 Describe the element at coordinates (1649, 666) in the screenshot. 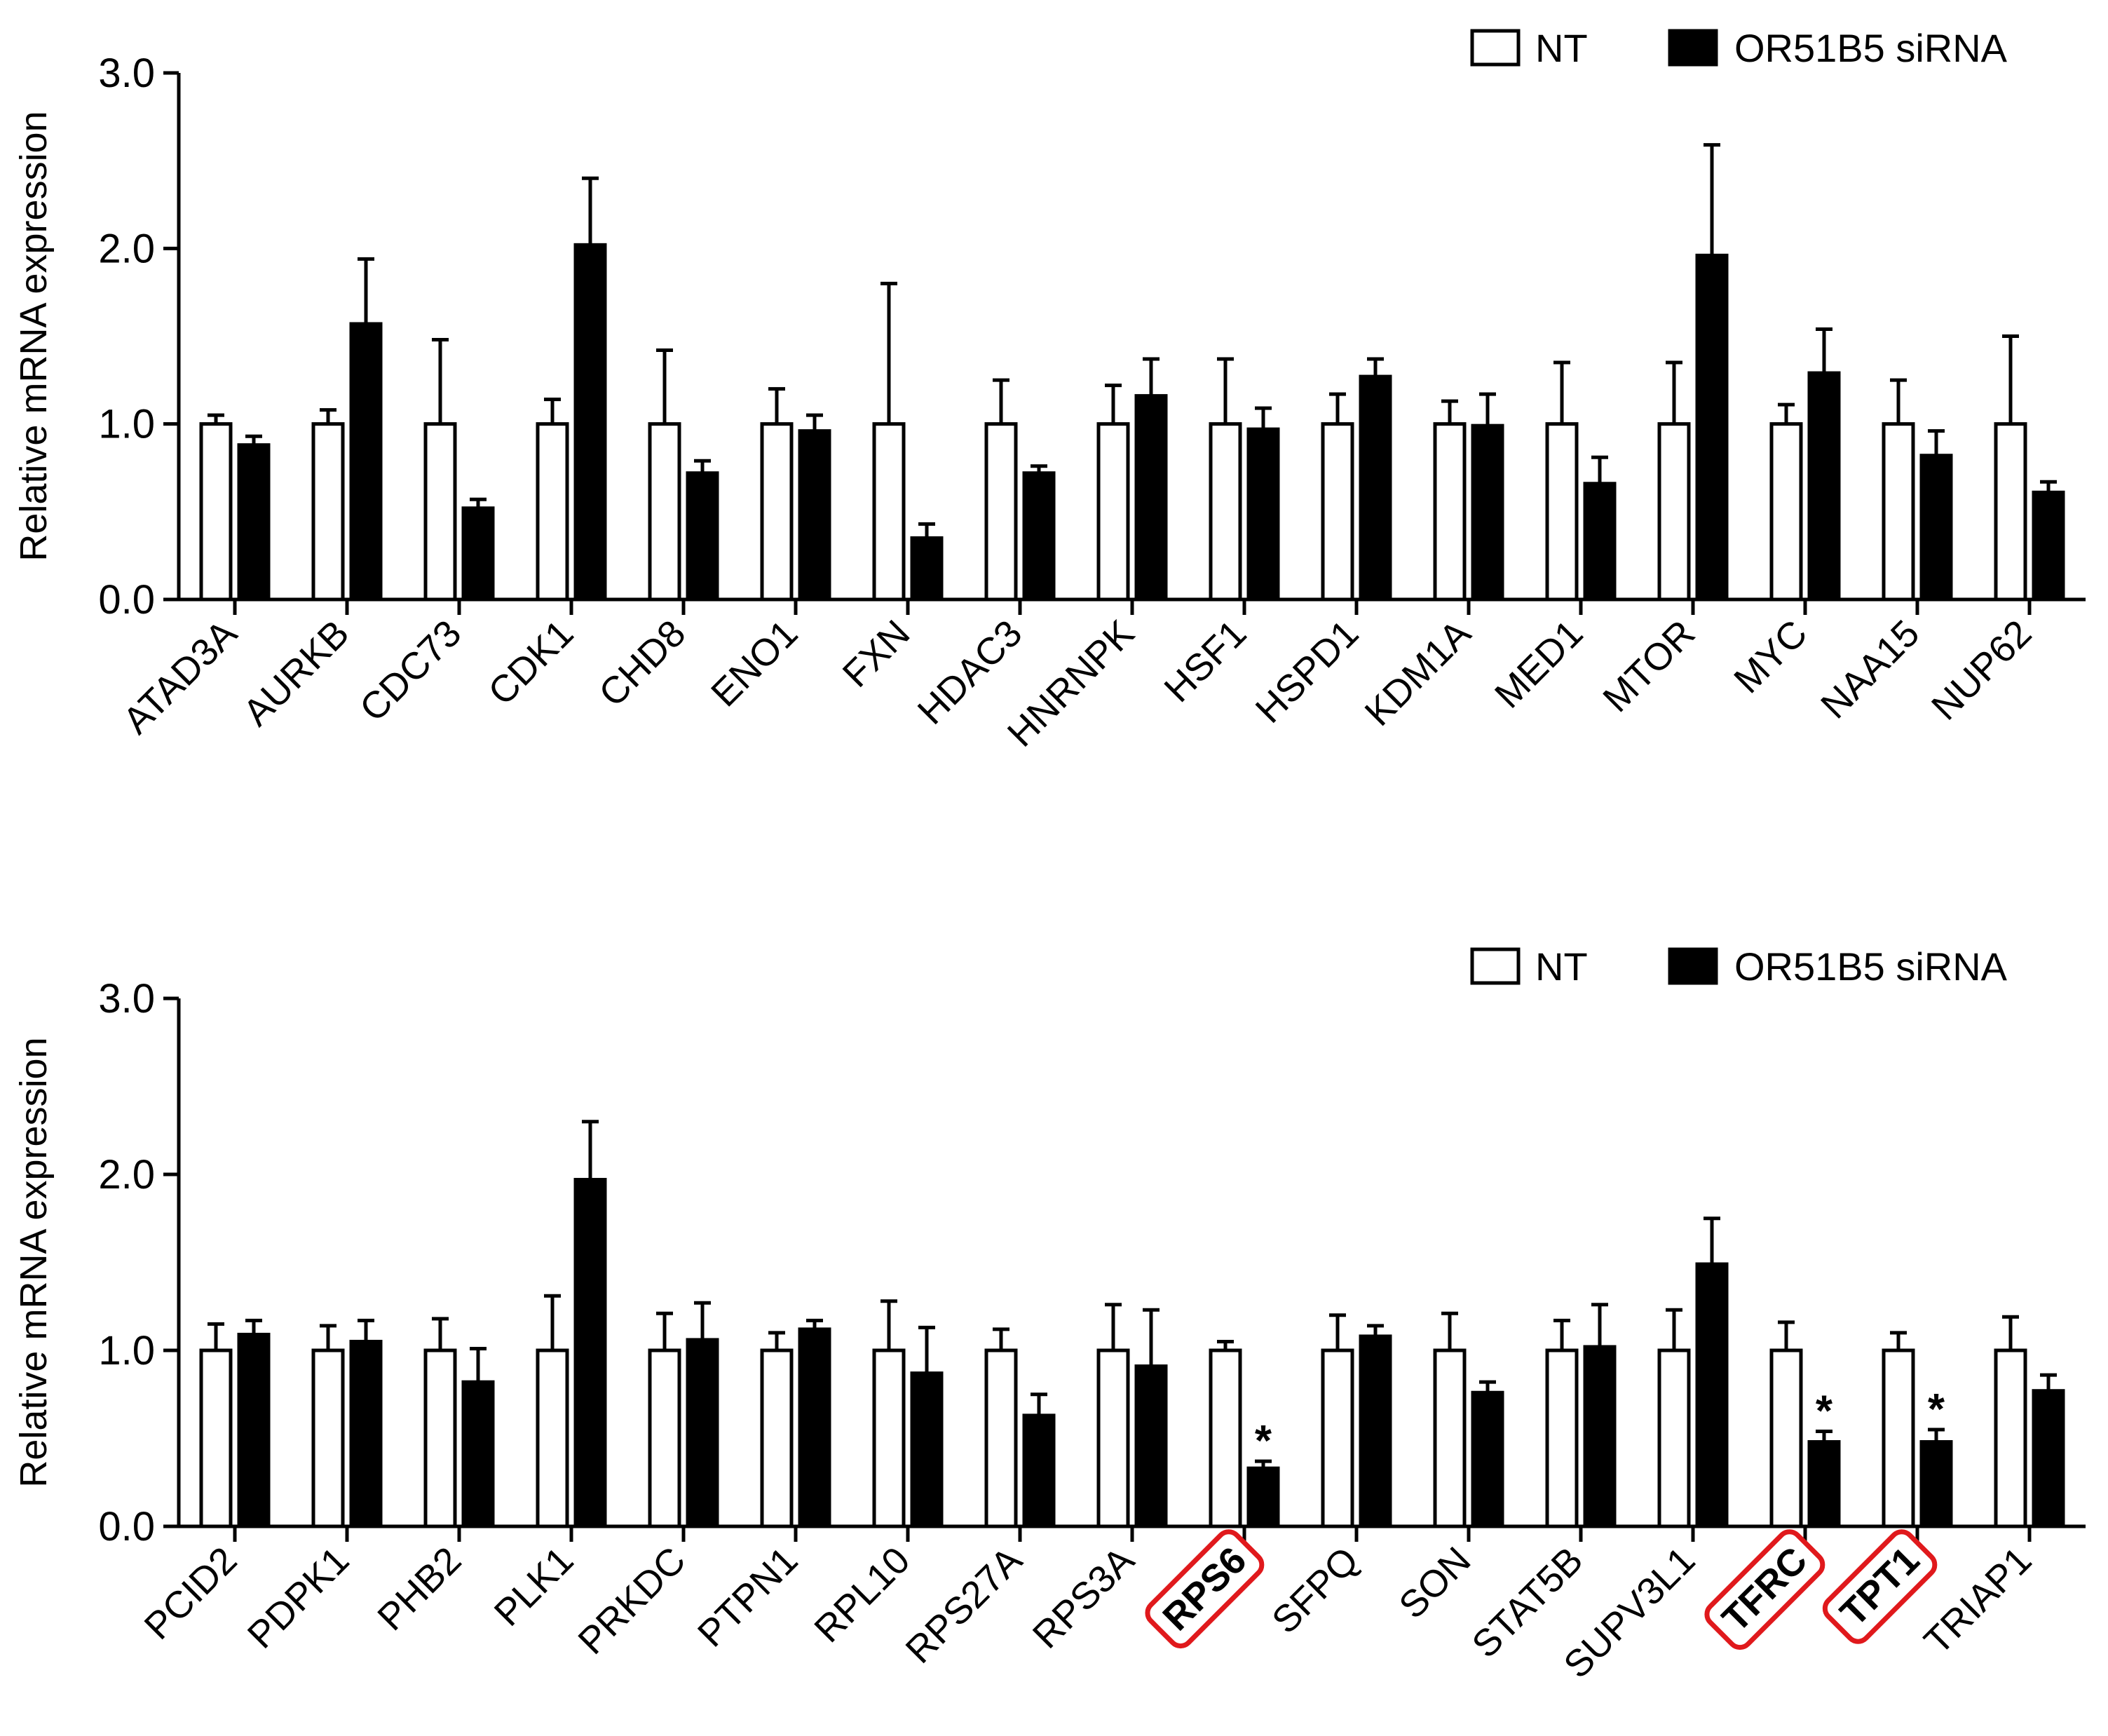

I see `x-tick-label: MTOR` at that location.